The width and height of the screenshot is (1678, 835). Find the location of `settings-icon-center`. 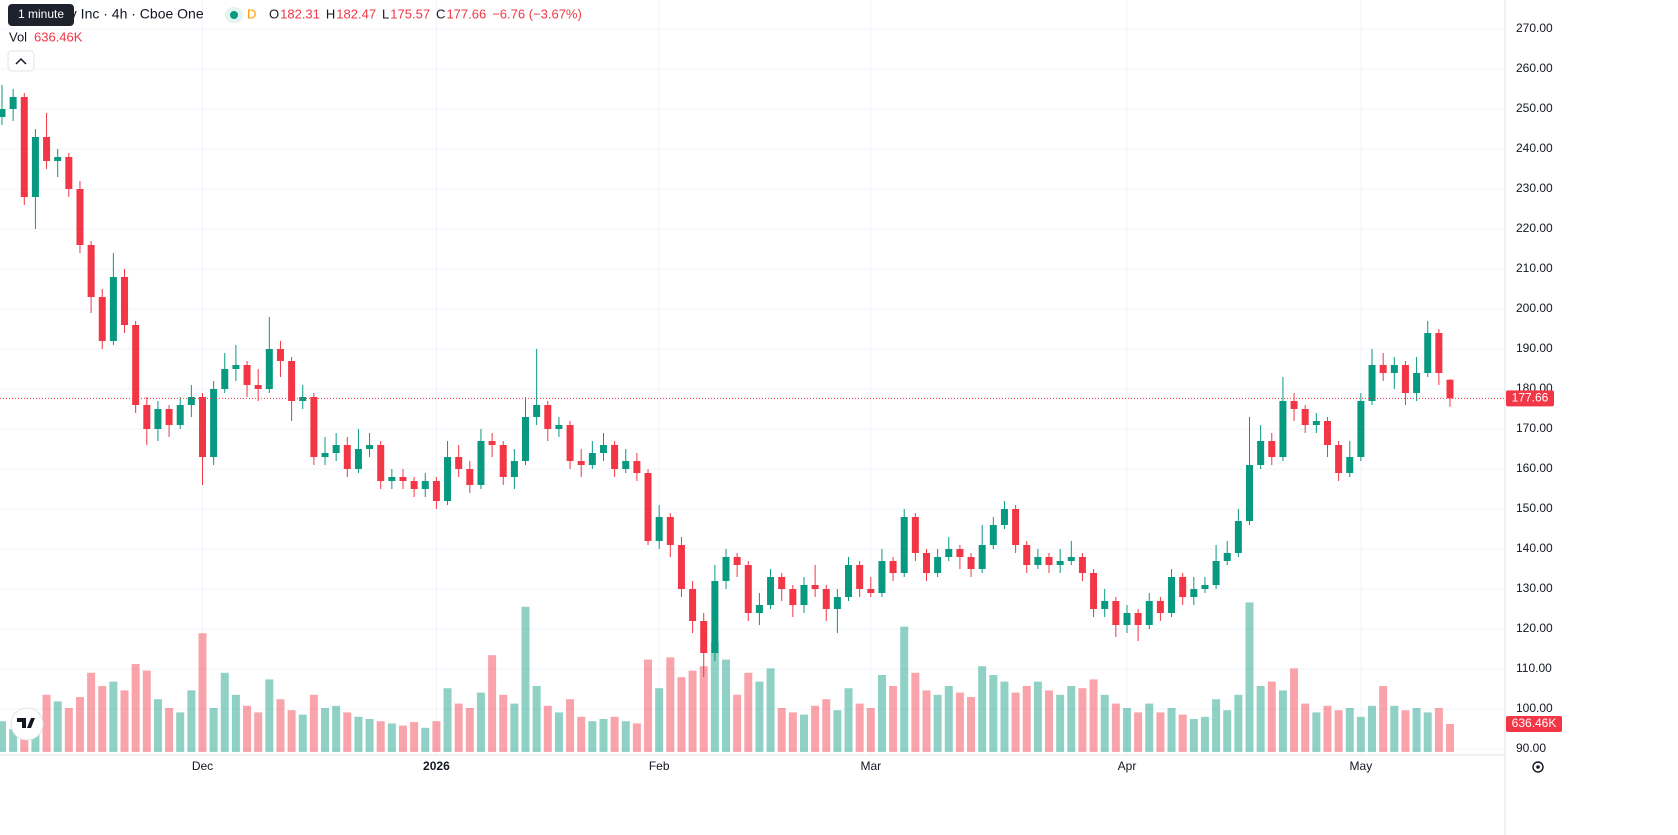

settings-icon-center is located at coordinates (1538, 767).